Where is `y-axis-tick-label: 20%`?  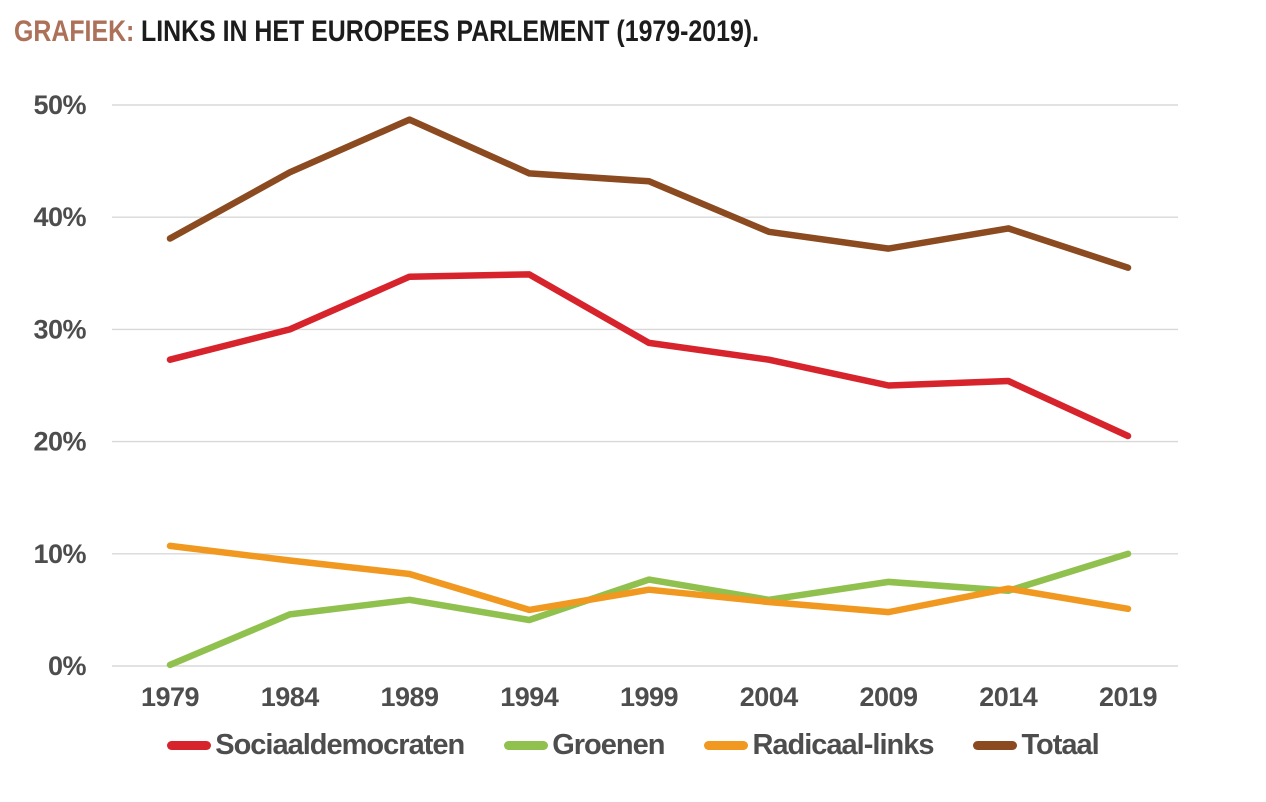
y-axis-tick-label: 20% is located at coordinates (59, 442).